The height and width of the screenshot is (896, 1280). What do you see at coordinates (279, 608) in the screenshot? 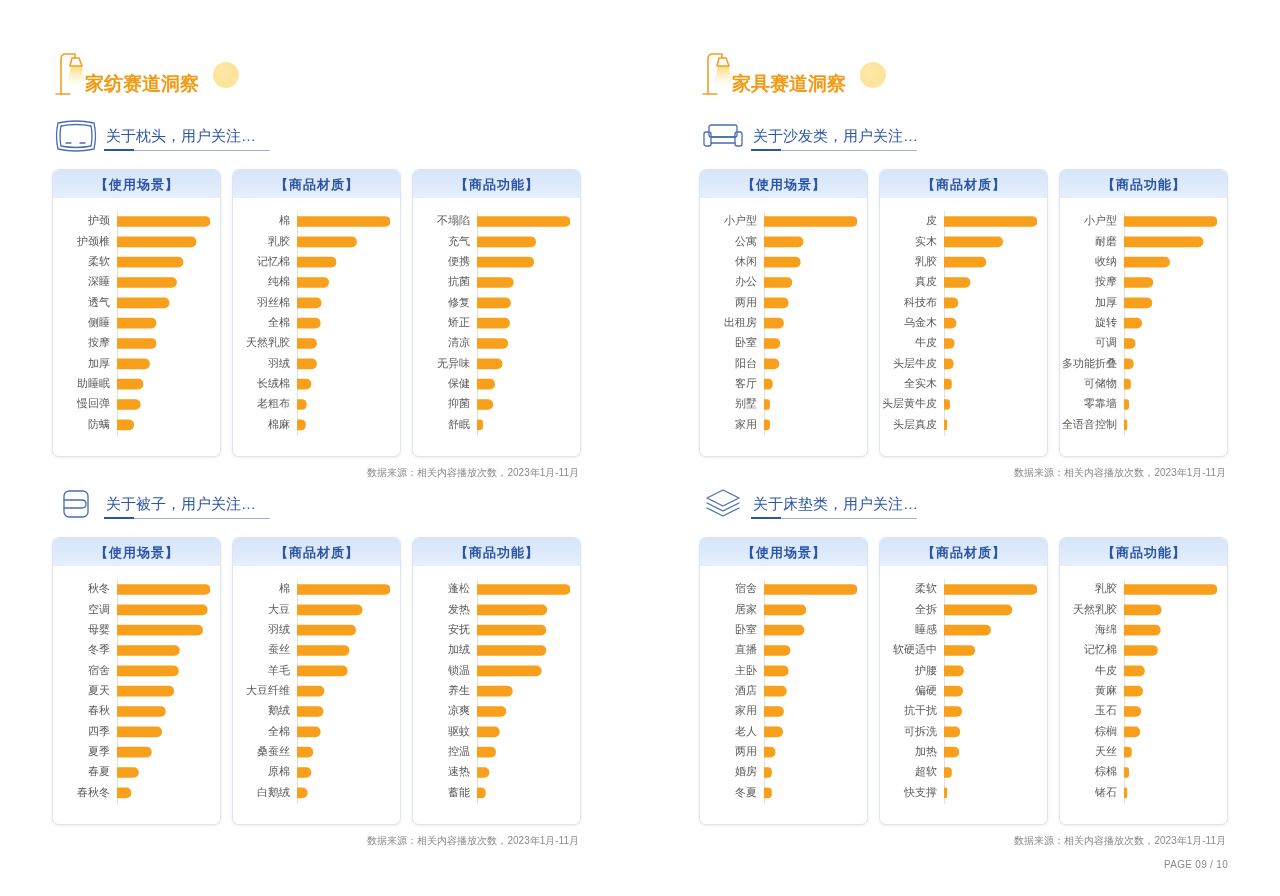
I see `y-tick-label: 大豆` at bounding box center [279, 608].